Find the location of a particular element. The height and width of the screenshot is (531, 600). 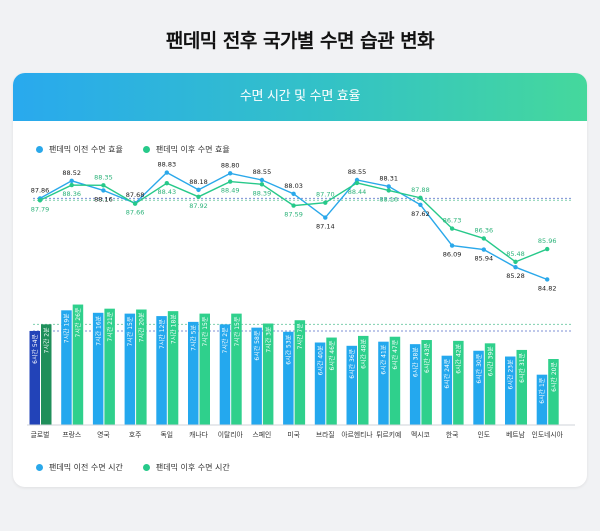

bar-label-after: 7시간 7분 is located at coordinates (300, 336).